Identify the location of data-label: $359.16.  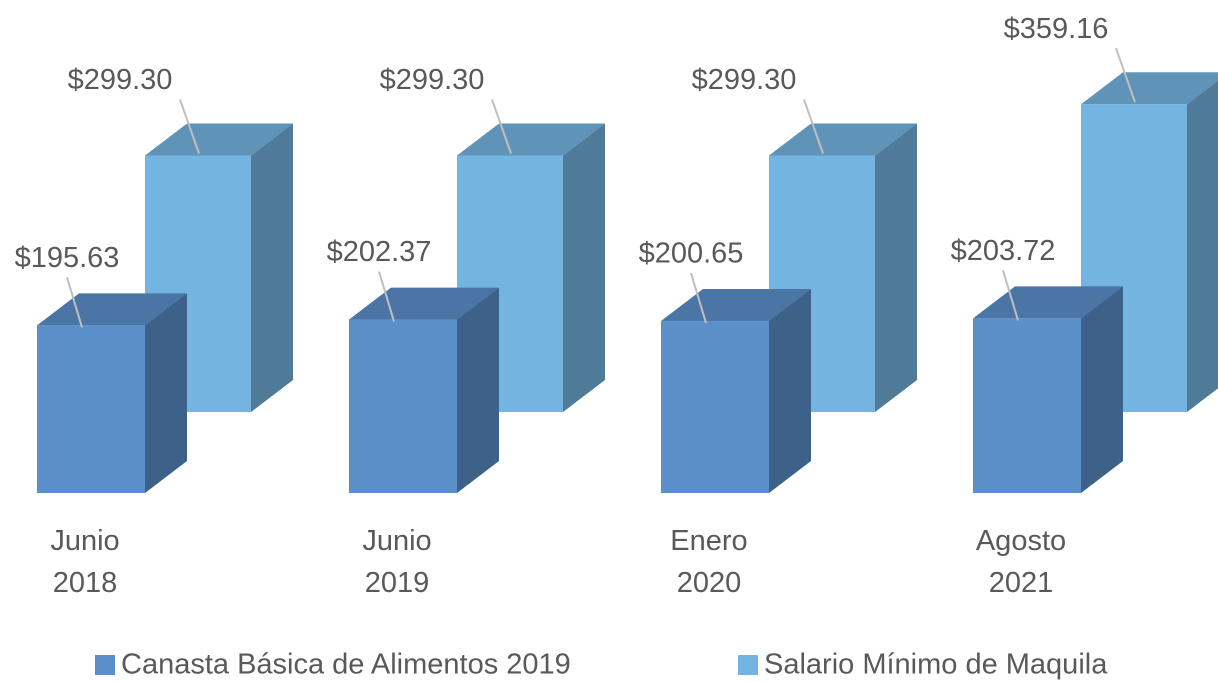
(1056, 29).